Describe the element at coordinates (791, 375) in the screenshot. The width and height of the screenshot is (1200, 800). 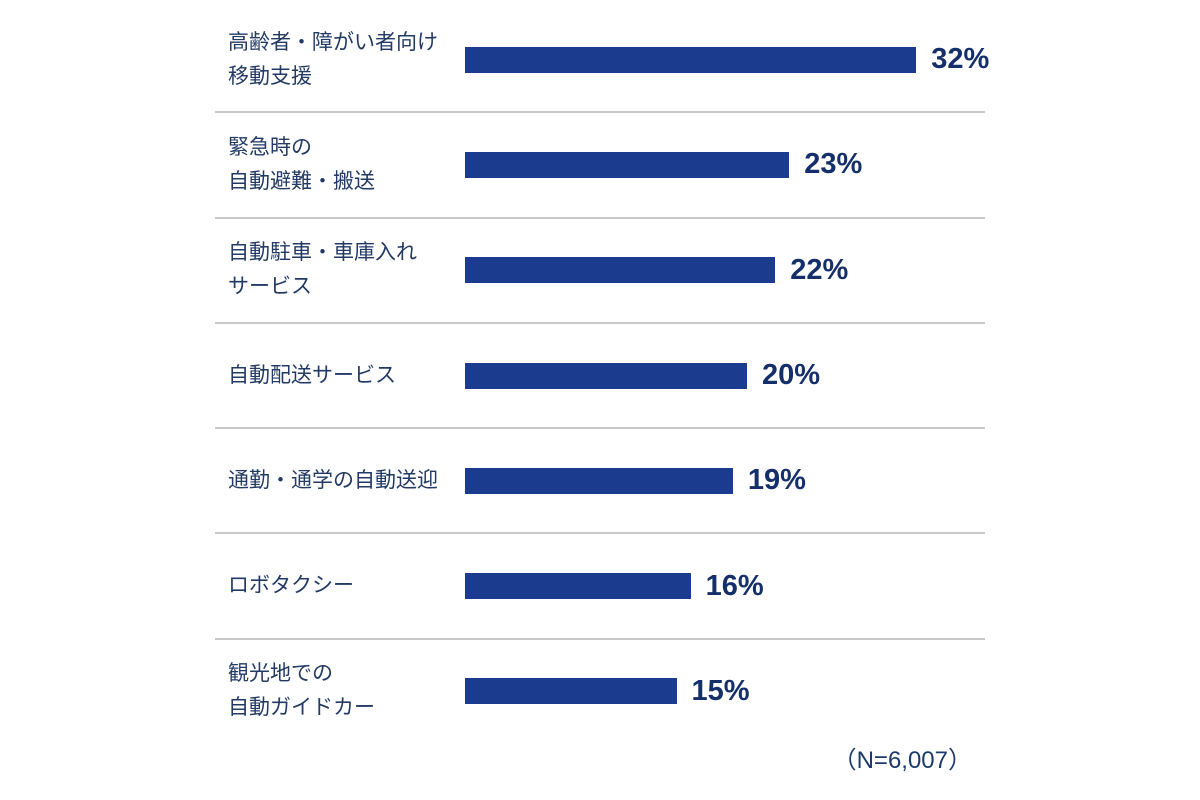
I see `value-label: 20%` at that location.